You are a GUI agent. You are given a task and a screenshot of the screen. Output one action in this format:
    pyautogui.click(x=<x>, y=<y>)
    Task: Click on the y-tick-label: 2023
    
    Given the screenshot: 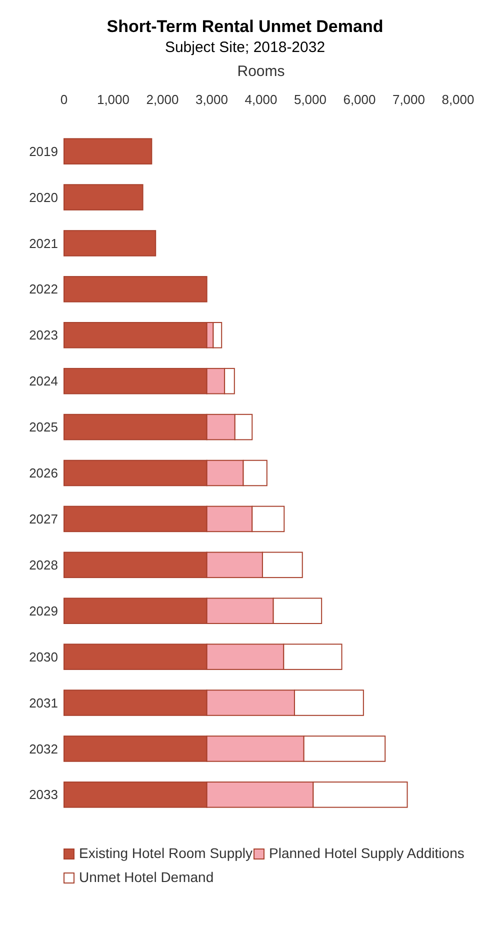 What is the action you would take?
    pyautogui.click(x=43, y=335)
    